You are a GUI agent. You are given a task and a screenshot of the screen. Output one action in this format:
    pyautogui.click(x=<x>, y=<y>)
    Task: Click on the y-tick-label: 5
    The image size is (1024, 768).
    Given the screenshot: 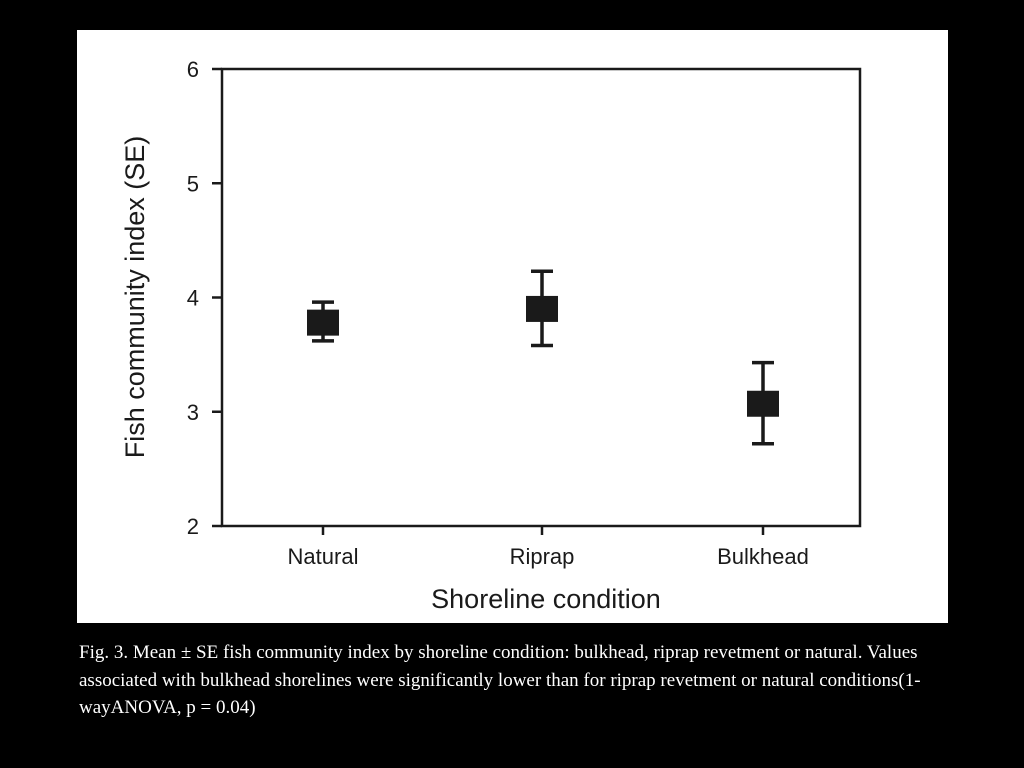 What is the action you would take?
    pyautogui.click(x=193, y=183)
    